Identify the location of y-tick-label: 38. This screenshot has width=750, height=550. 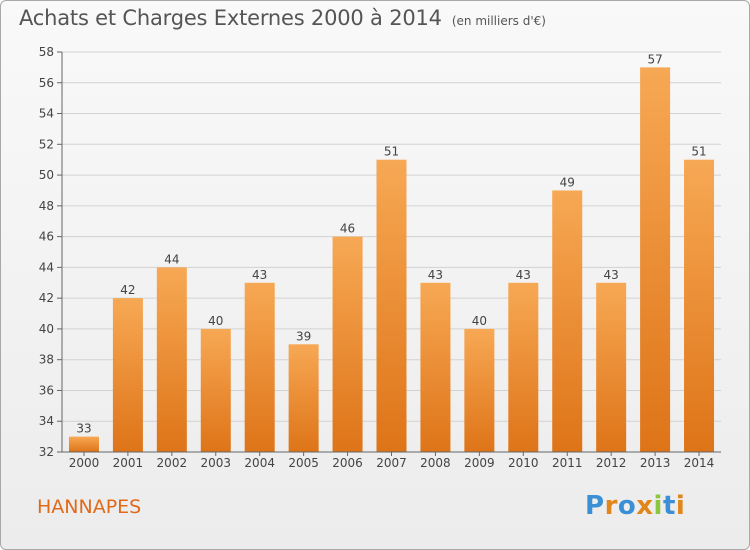
(46, 360).